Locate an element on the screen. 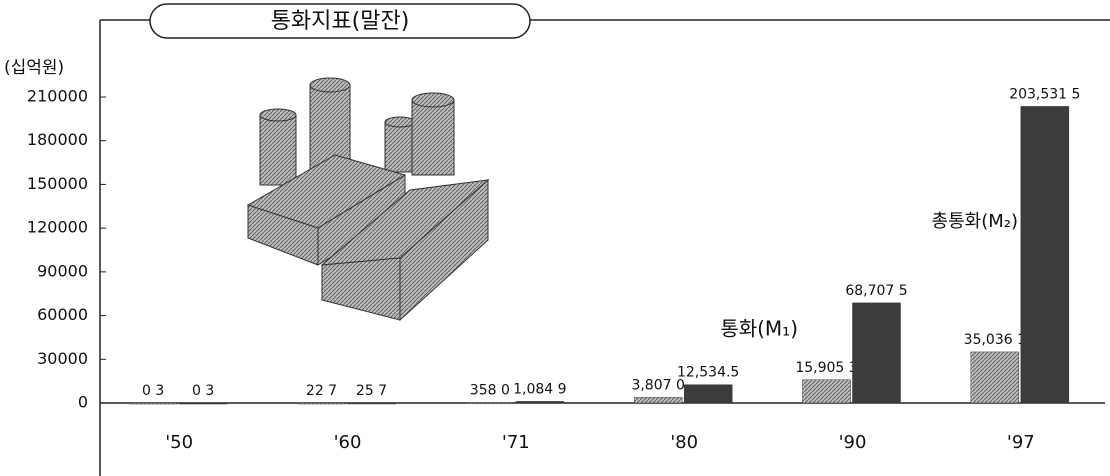 The width and height of the screenshot is (1110, 476). value-label: 1,084 9 is located at coordinates (539, 389).